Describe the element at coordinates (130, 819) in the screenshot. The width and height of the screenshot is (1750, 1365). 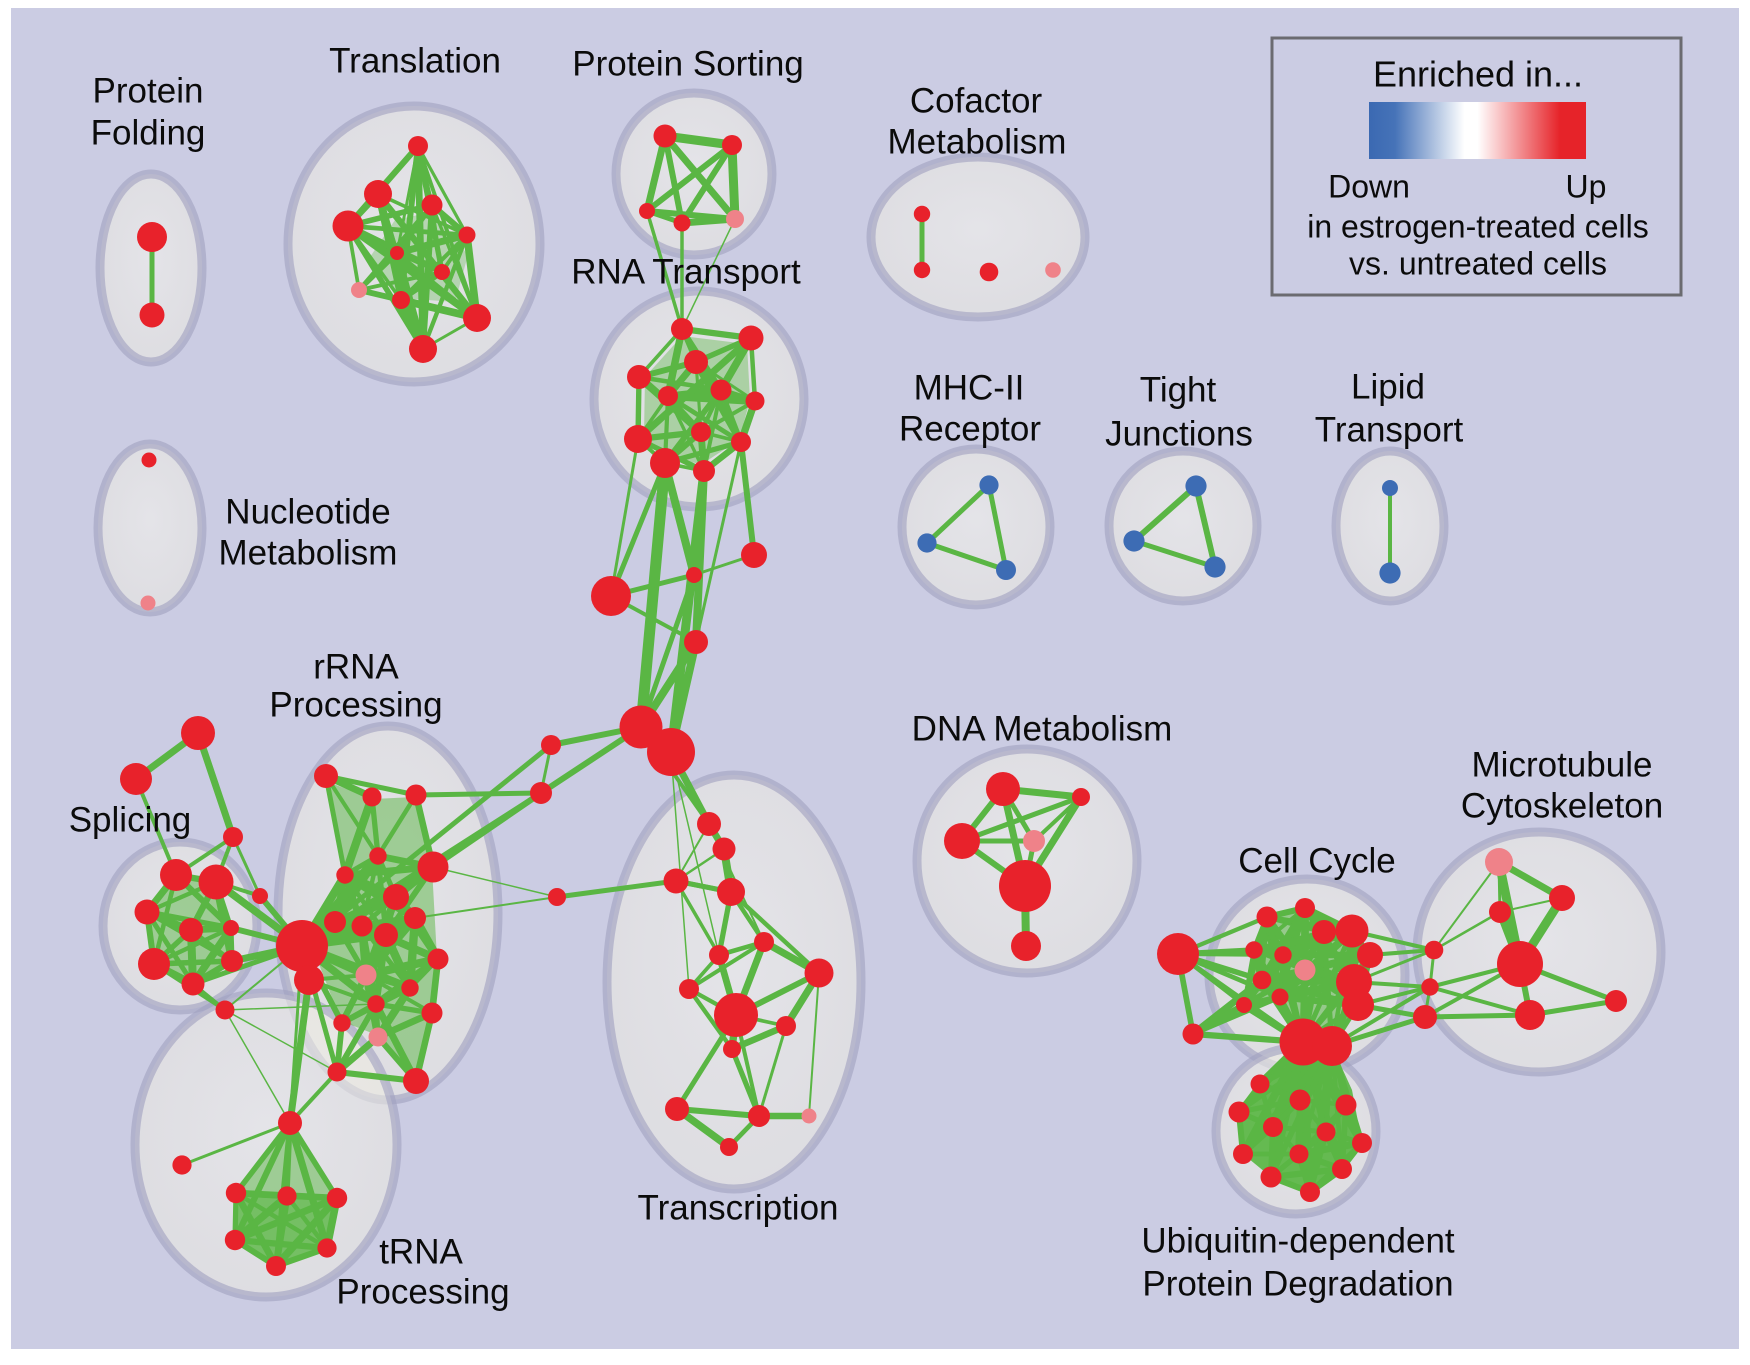
I see `svg-text: Splicing` at that location.